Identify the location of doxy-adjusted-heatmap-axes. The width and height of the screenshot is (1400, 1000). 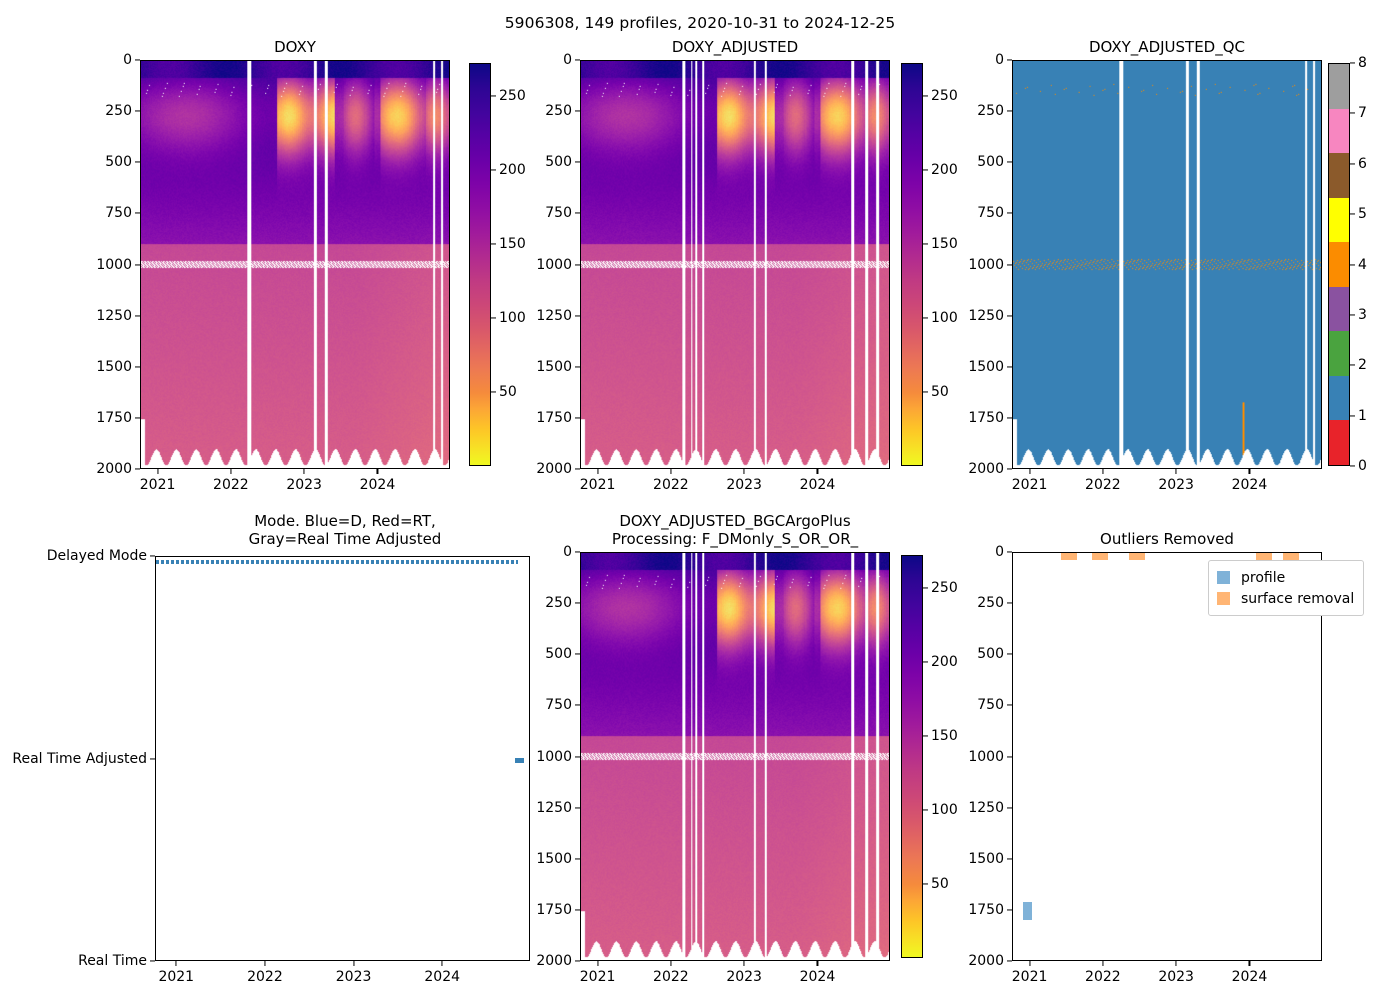
(735, 264).